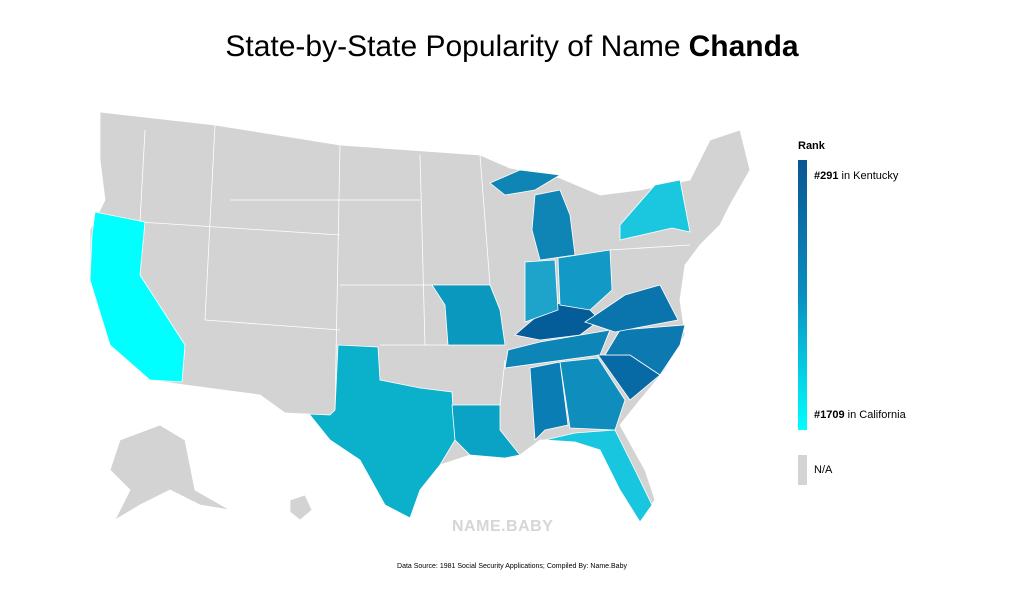 This screenshot has height=600, width=1024. Describe the element at coordinates (541, 291) in the screenshot. I see `state-in` at that location.